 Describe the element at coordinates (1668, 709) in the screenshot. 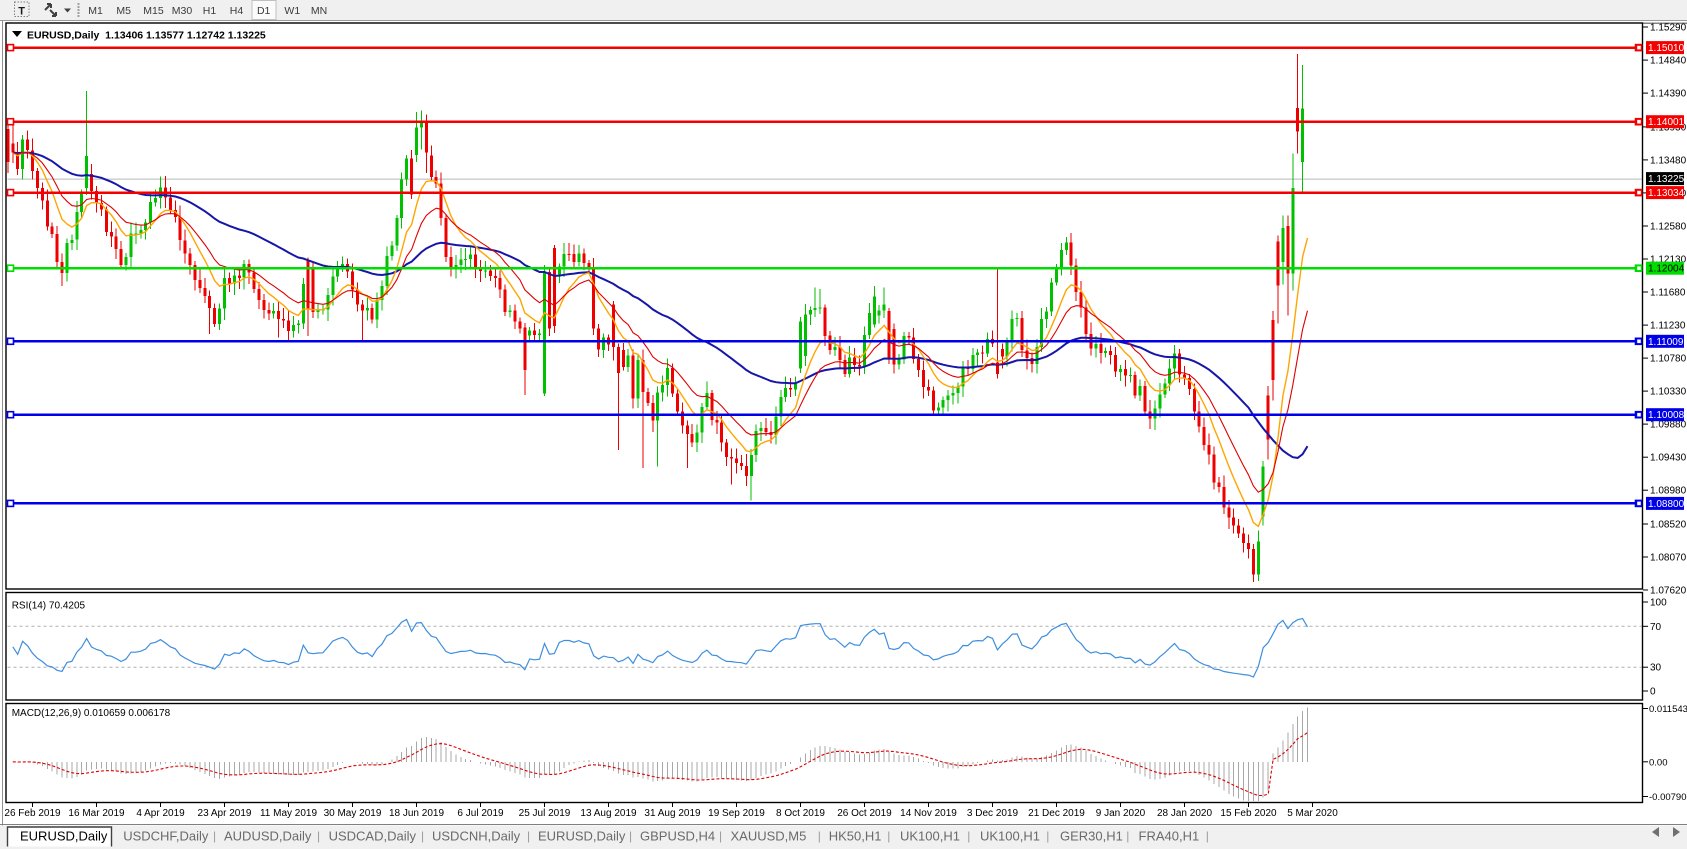

I see `svg-text: 0.011543` at that location.